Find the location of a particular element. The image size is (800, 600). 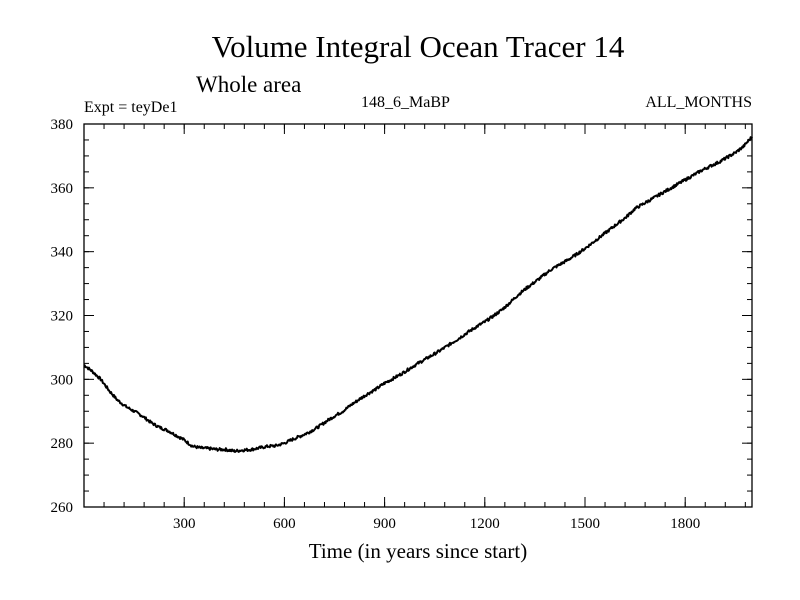

y-tick-label: 360 is located at coordinates (62, 189).